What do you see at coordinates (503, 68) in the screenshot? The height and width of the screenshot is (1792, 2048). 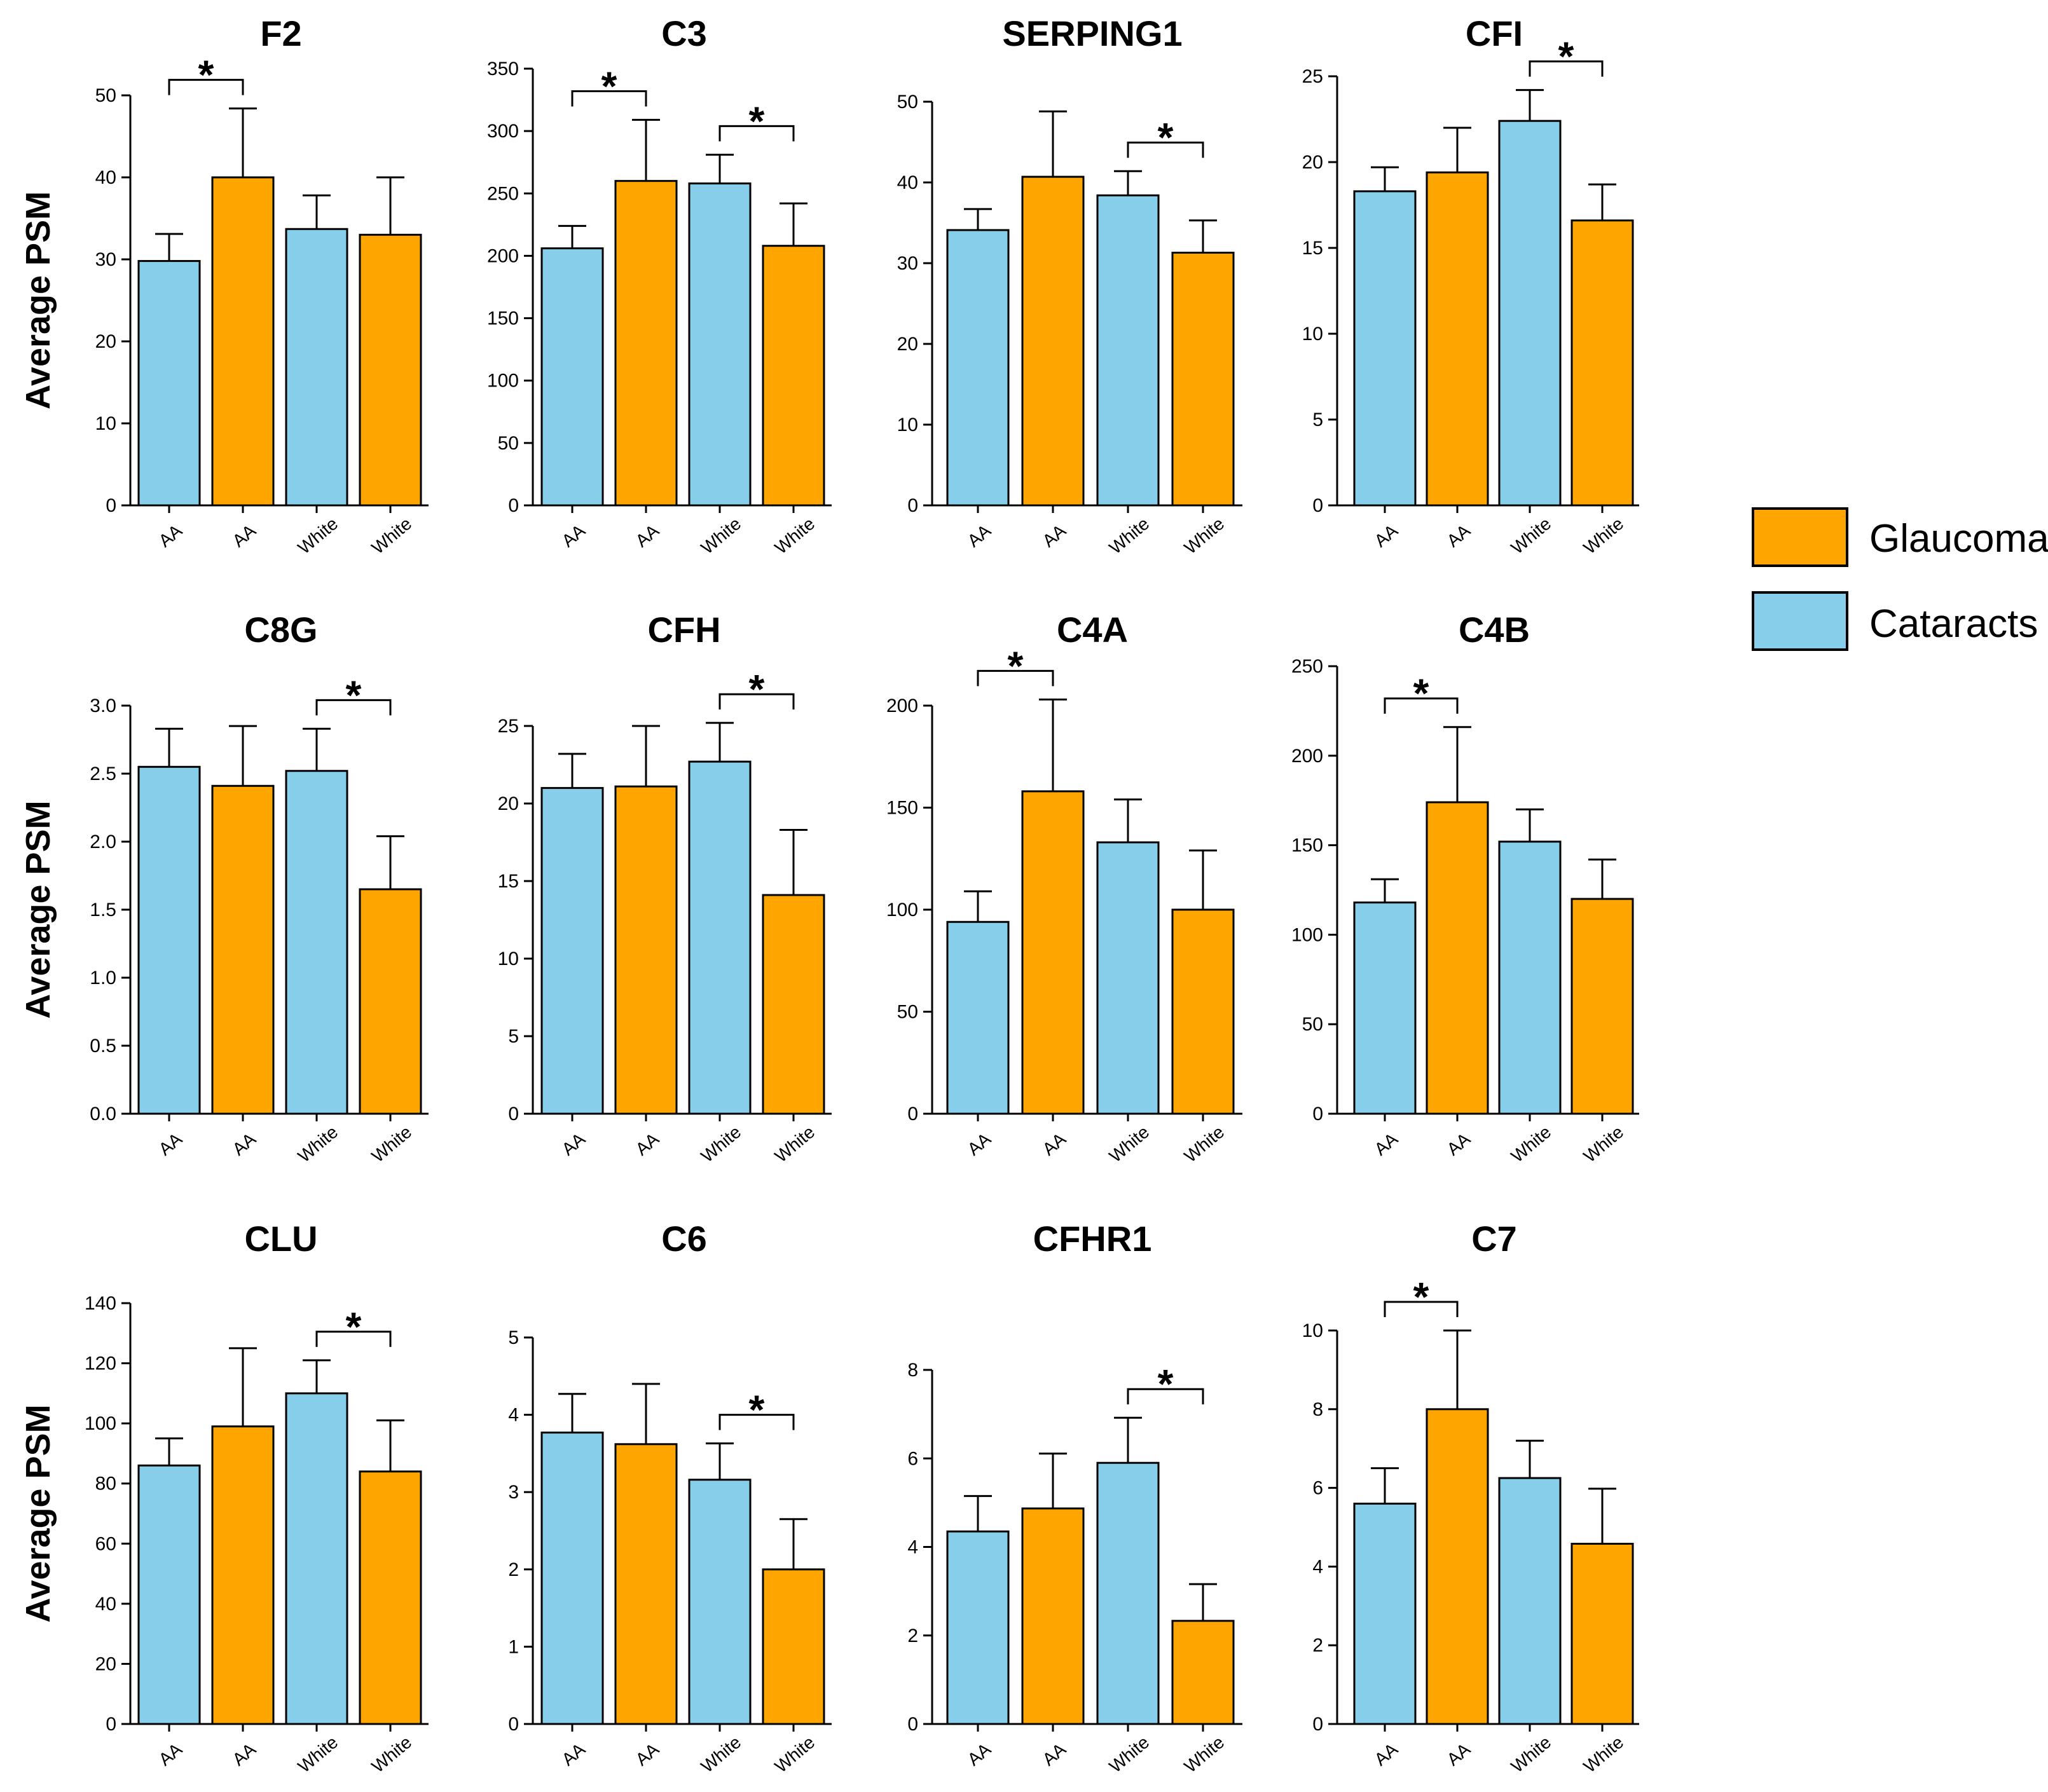 I see `y-tick-label: 350` at bounding box center [503, 68].